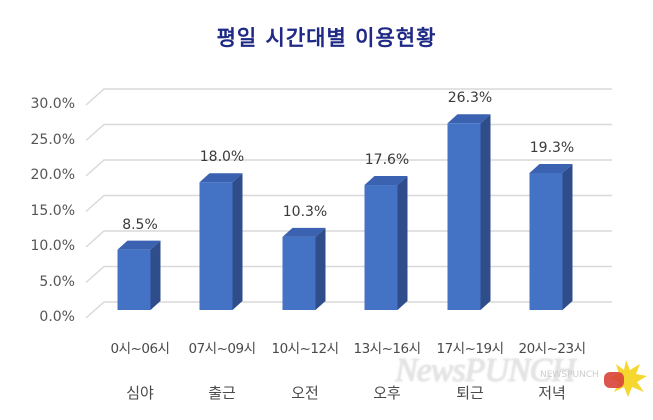 The image size is (653, 420). What do you see at coordinates (52, 175) in the screenshot?
I see `y-tick-label: 20.0%` at bounding box center [52, 175].